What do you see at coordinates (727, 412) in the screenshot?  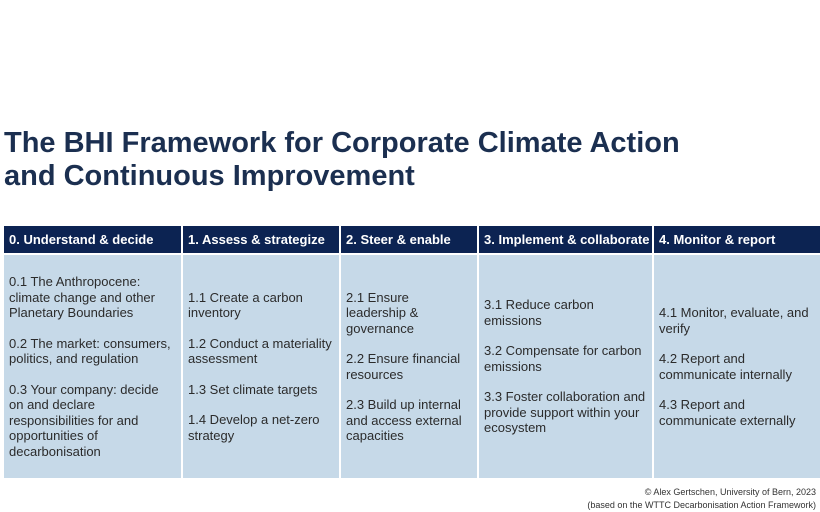 I see `framework-step: 4.3 Report and communicate externally` at bounding box center [727, 412].